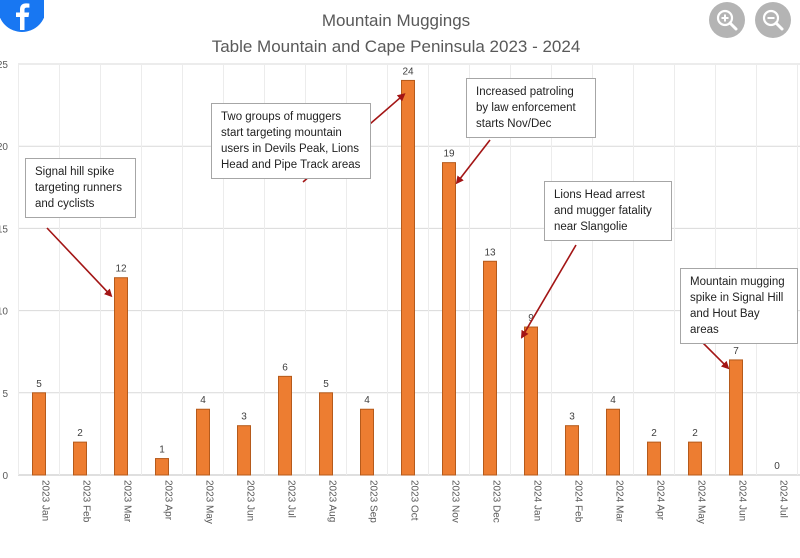 Image resolution: width=800 pixels, height=558 pixels. What do you see at coordinates (80, 458) in the screenshot?
I see `bar-2023-feb` at bounding box center [80, 458].